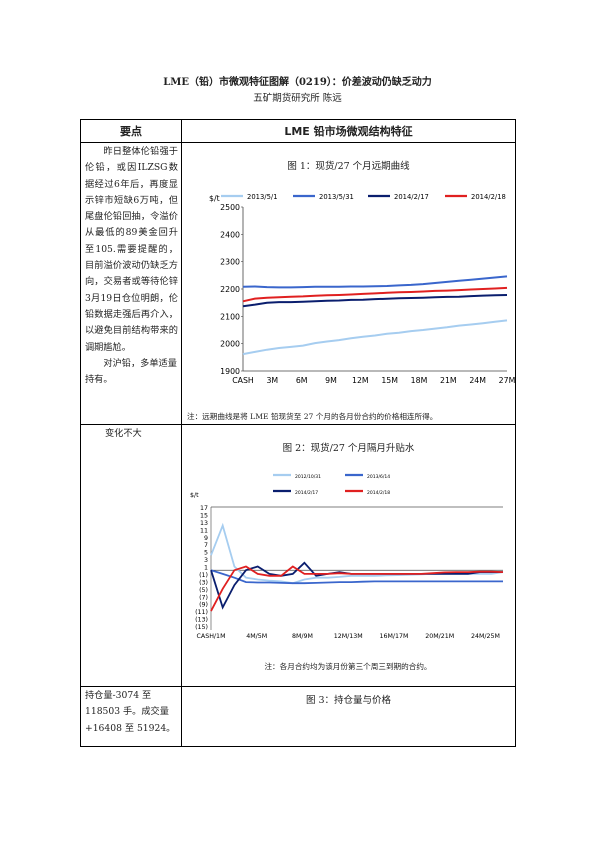 This screenshot has height=842, width=595. Describe the element at coordinates (348, 716) in the screenshot. I see `figure3-cell: 图 3：持仓量与价格` at that location.